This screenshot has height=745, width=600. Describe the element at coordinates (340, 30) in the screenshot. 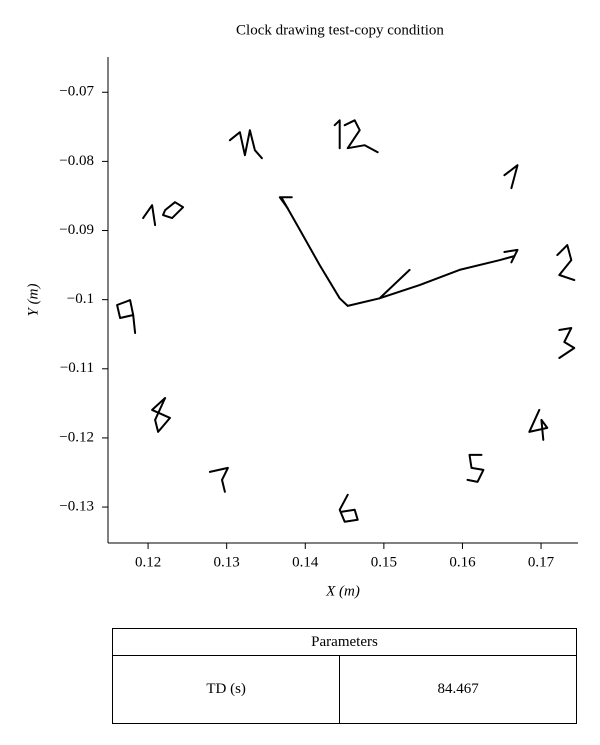

I see `chart-title: Clock drawing test-copy condition` at that location.